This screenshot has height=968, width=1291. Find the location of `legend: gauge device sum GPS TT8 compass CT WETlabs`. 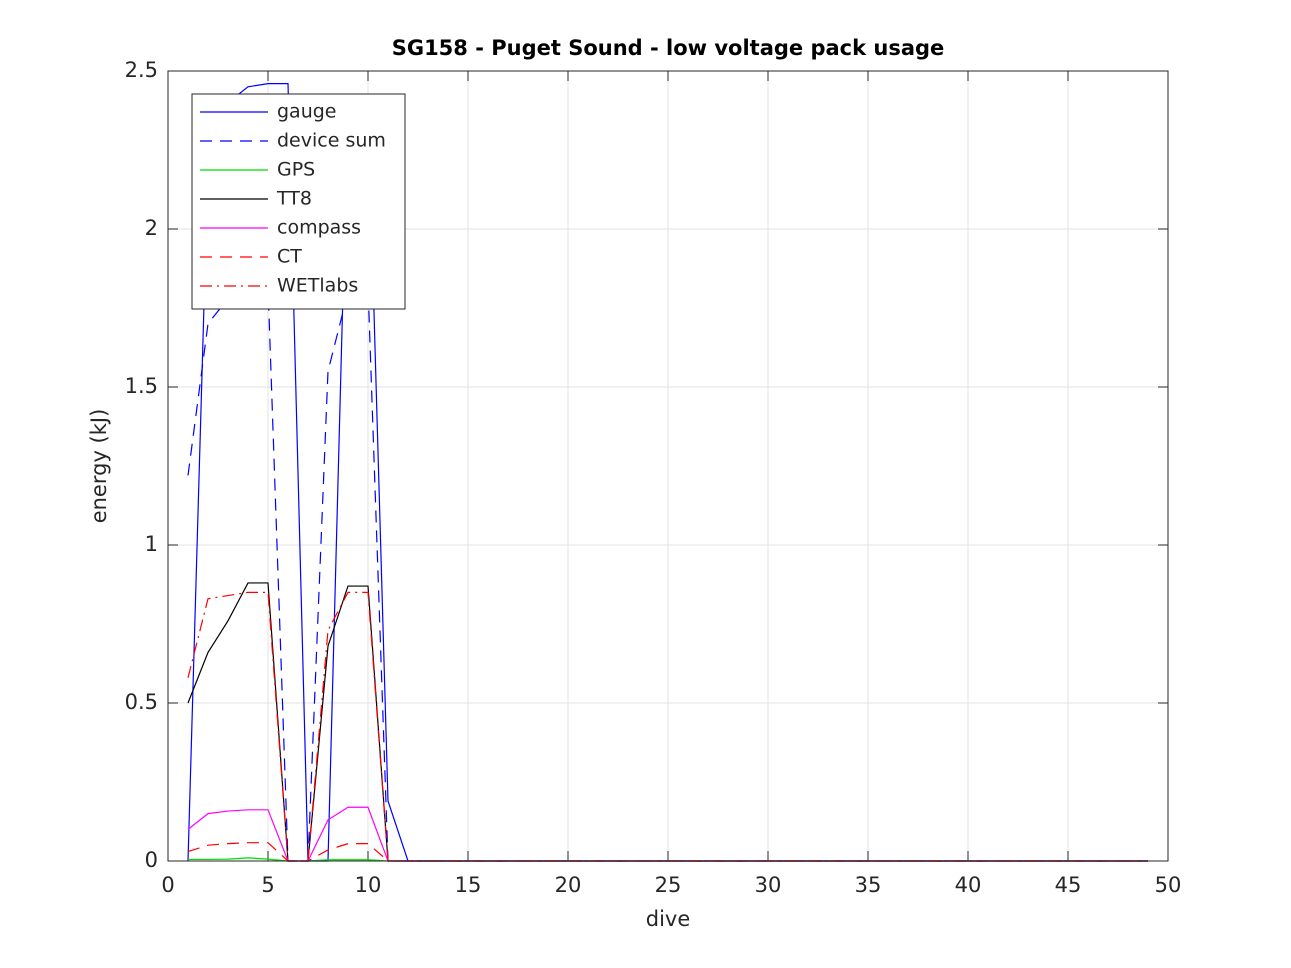

legend: gauge device sum GPS TT8 compass CT WETlabs is located at coordinates (298, 201).